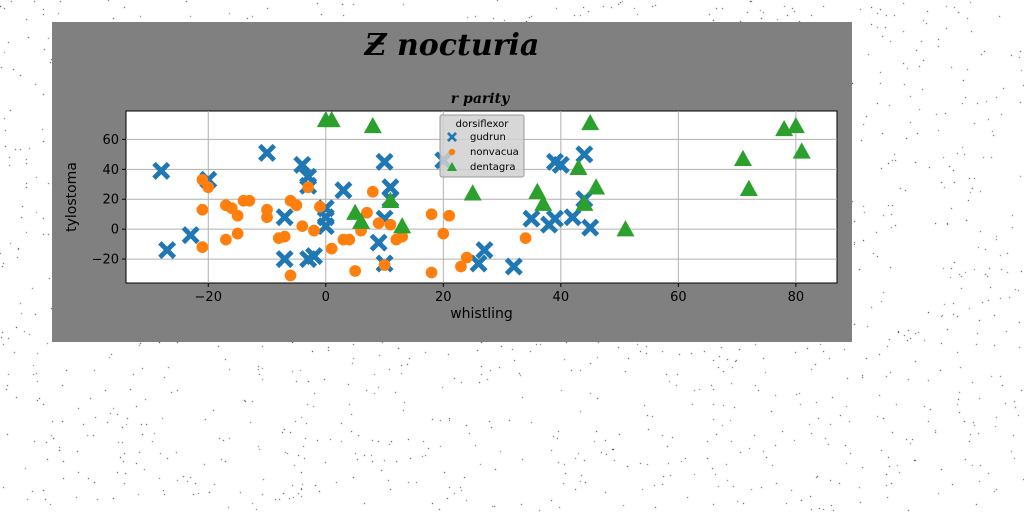 This screenshot has height=512, width=1024. What do you see at coordinates (208, 297) in the screenshot?
I see `x-tick-label: −20` at bounding box center [208, 297].